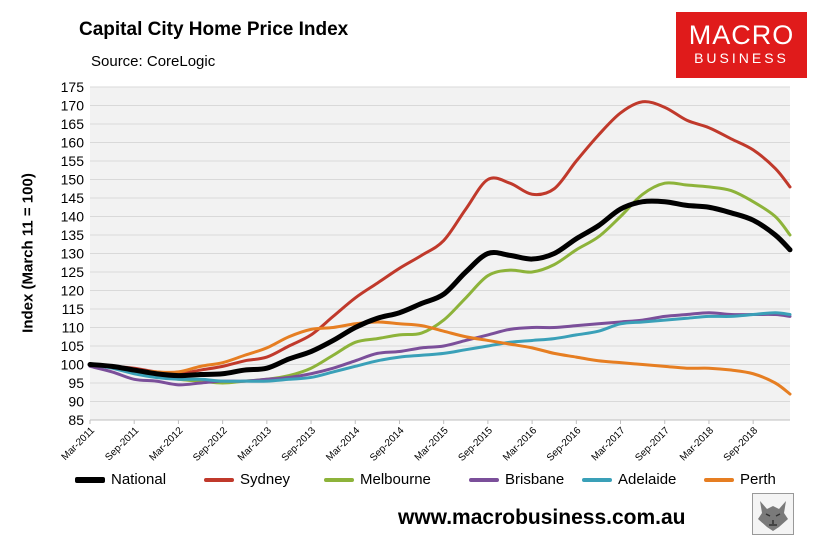 Image resolution: width=818 pixels, height=554 pixels. What do you see at coordinates (153, 61) in the screenshot?
I see `chart-source: Source: CoreLogic` at bounding box center [153, 61].